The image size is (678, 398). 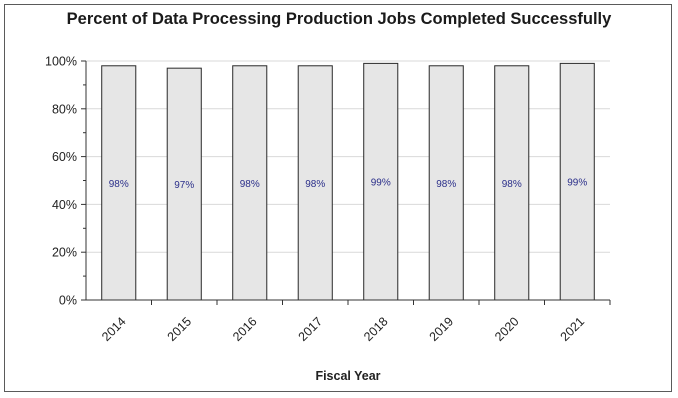 I want to click on data-label-2016: 98%, so click(x=250, y=184).